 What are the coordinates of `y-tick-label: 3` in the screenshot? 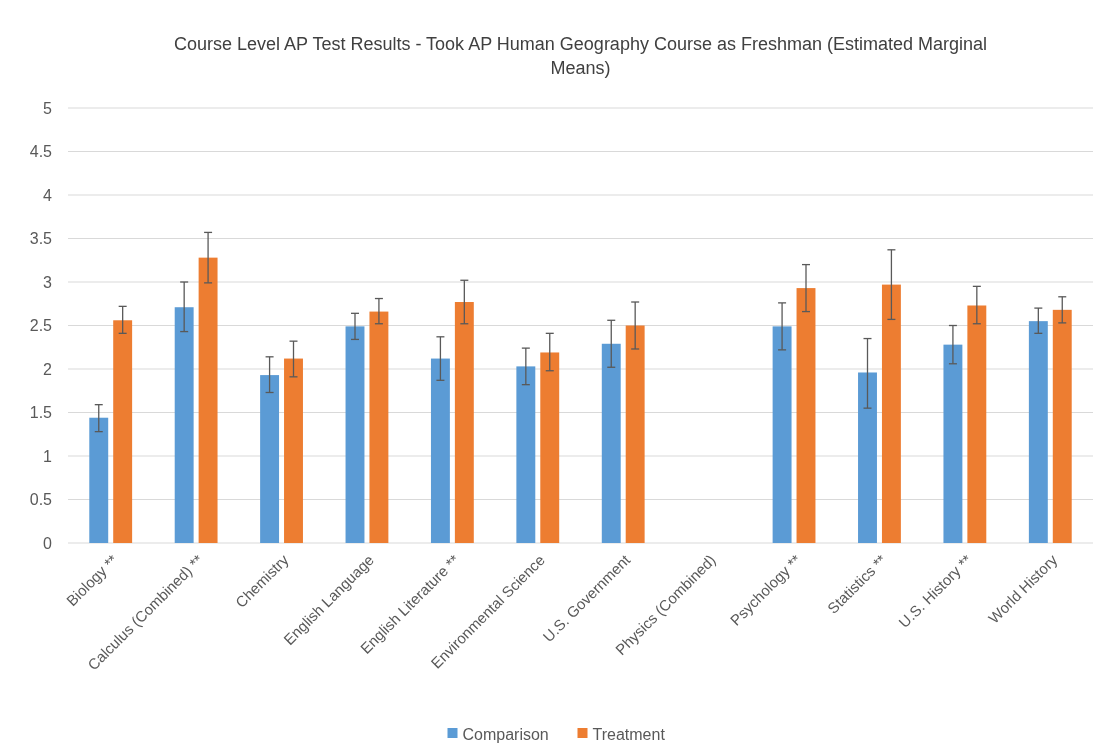 It's located at (48, 282).